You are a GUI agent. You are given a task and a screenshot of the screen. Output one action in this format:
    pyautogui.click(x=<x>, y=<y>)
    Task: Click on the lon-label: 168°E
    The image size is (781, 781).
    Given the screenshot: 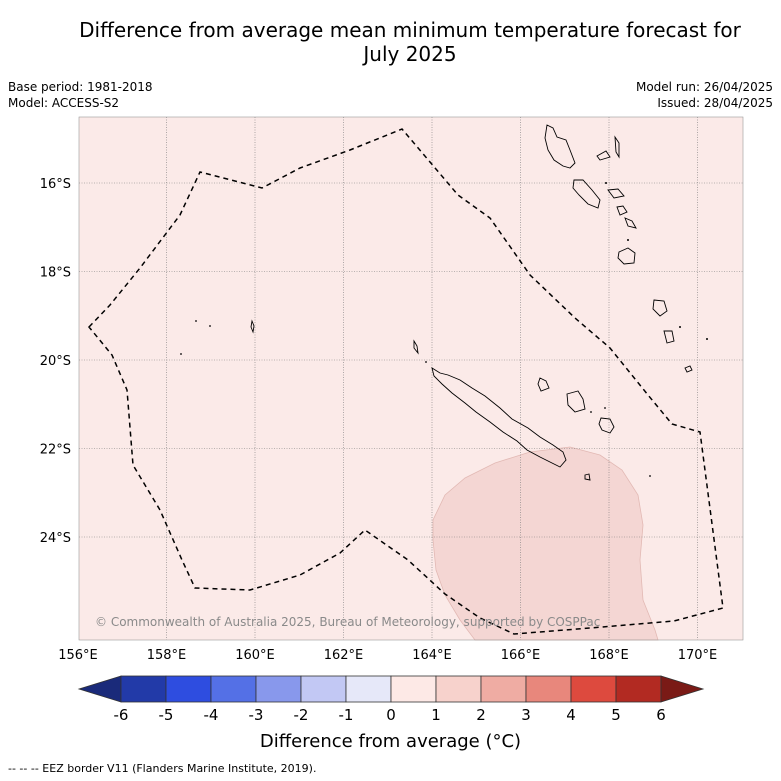 What is the action you would take?
    pyautogui.click(x=609, y=655)
    